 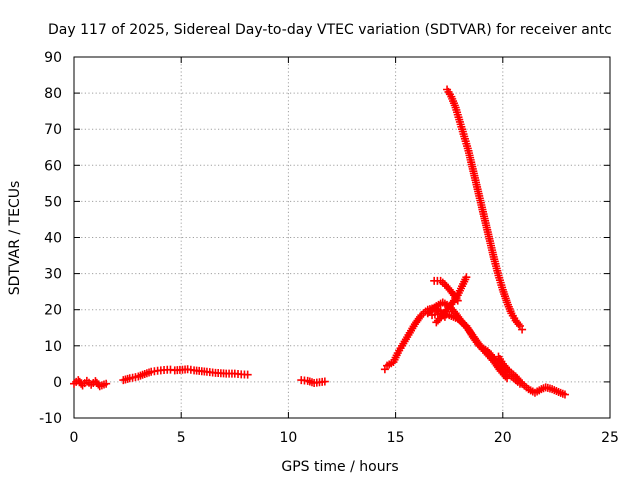 I want to click on x-tick-label: 5, so click(x=181, y=438).